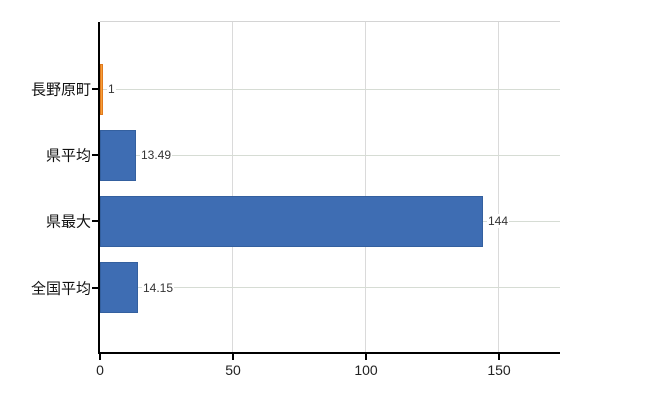  What do you see at coordinates (60, 90) in the screenshot?
I see `category-label: 長野原町` at bounding box center [60, 90].